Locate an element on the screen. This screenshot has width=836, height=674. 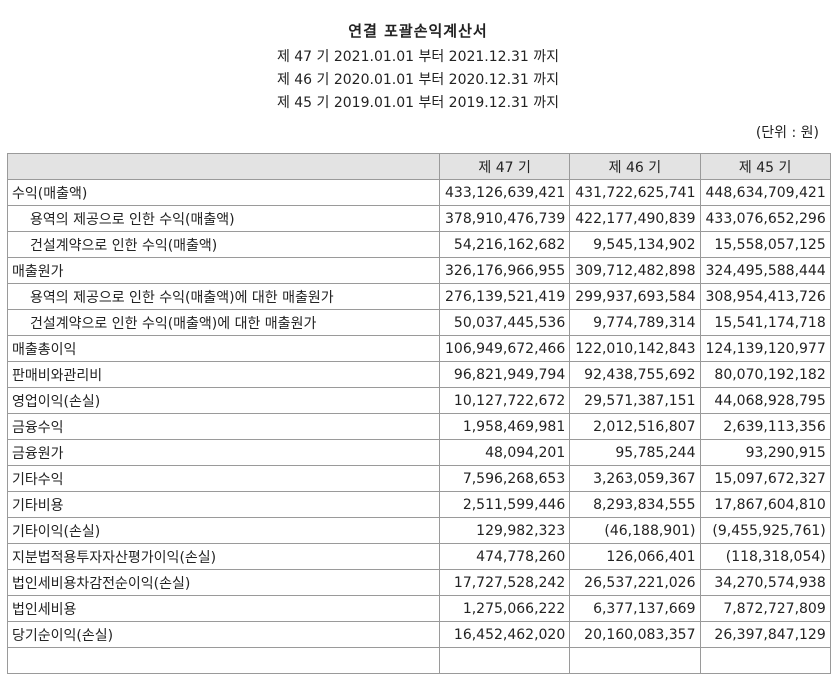
value-cell: 7,872,727,809 is located at coordinates (765, 608).